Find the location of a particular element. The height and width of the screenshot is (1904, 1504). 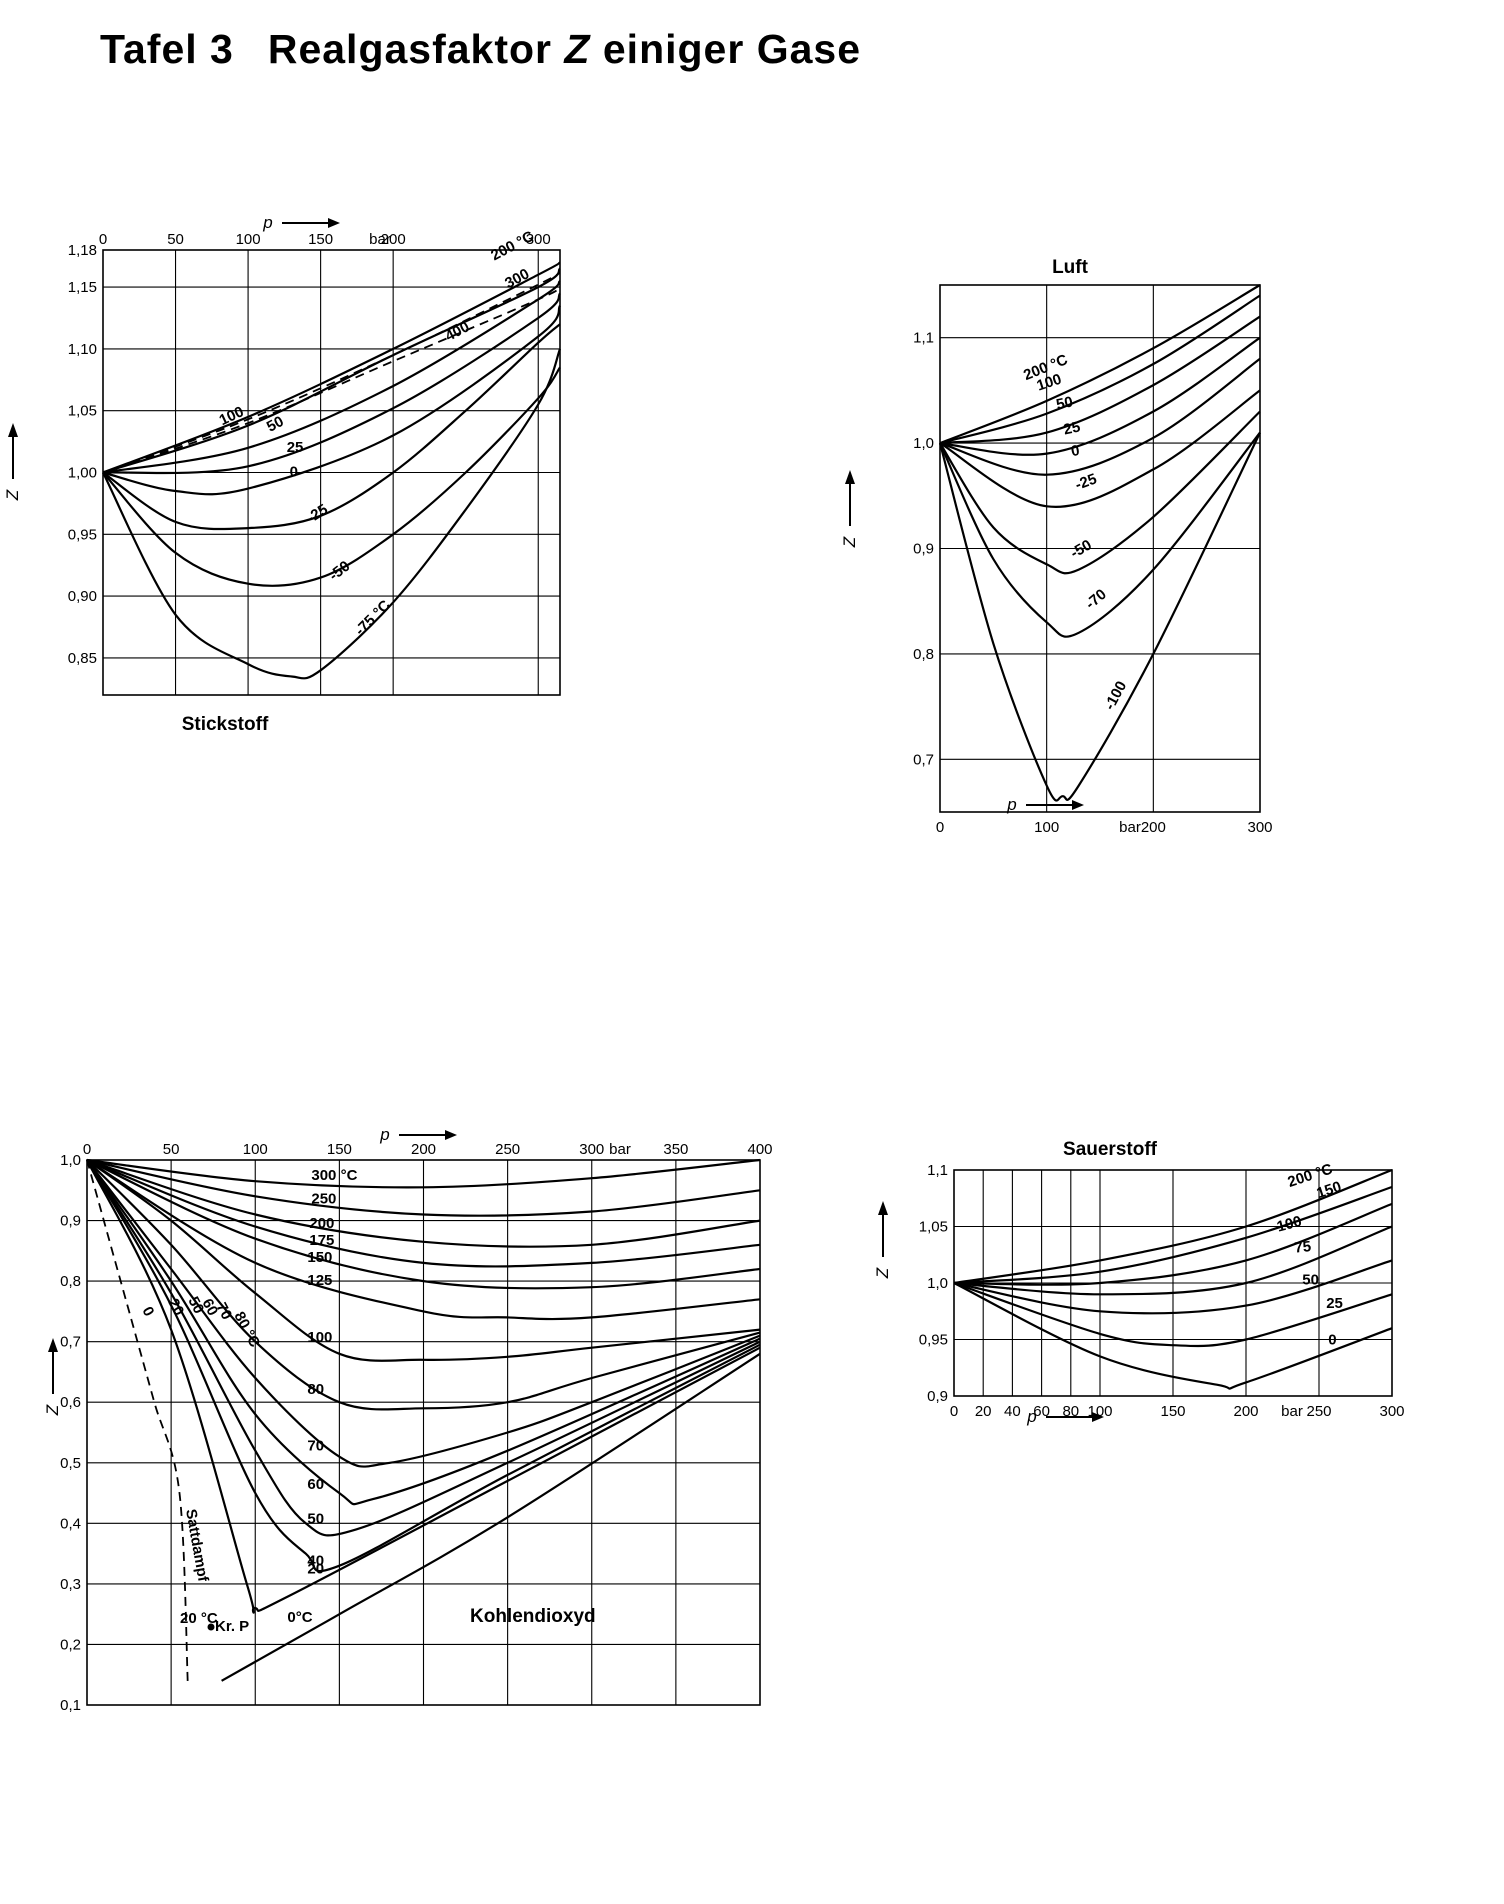

label-70-steep: 70 is located at coordinates (223, 1311).